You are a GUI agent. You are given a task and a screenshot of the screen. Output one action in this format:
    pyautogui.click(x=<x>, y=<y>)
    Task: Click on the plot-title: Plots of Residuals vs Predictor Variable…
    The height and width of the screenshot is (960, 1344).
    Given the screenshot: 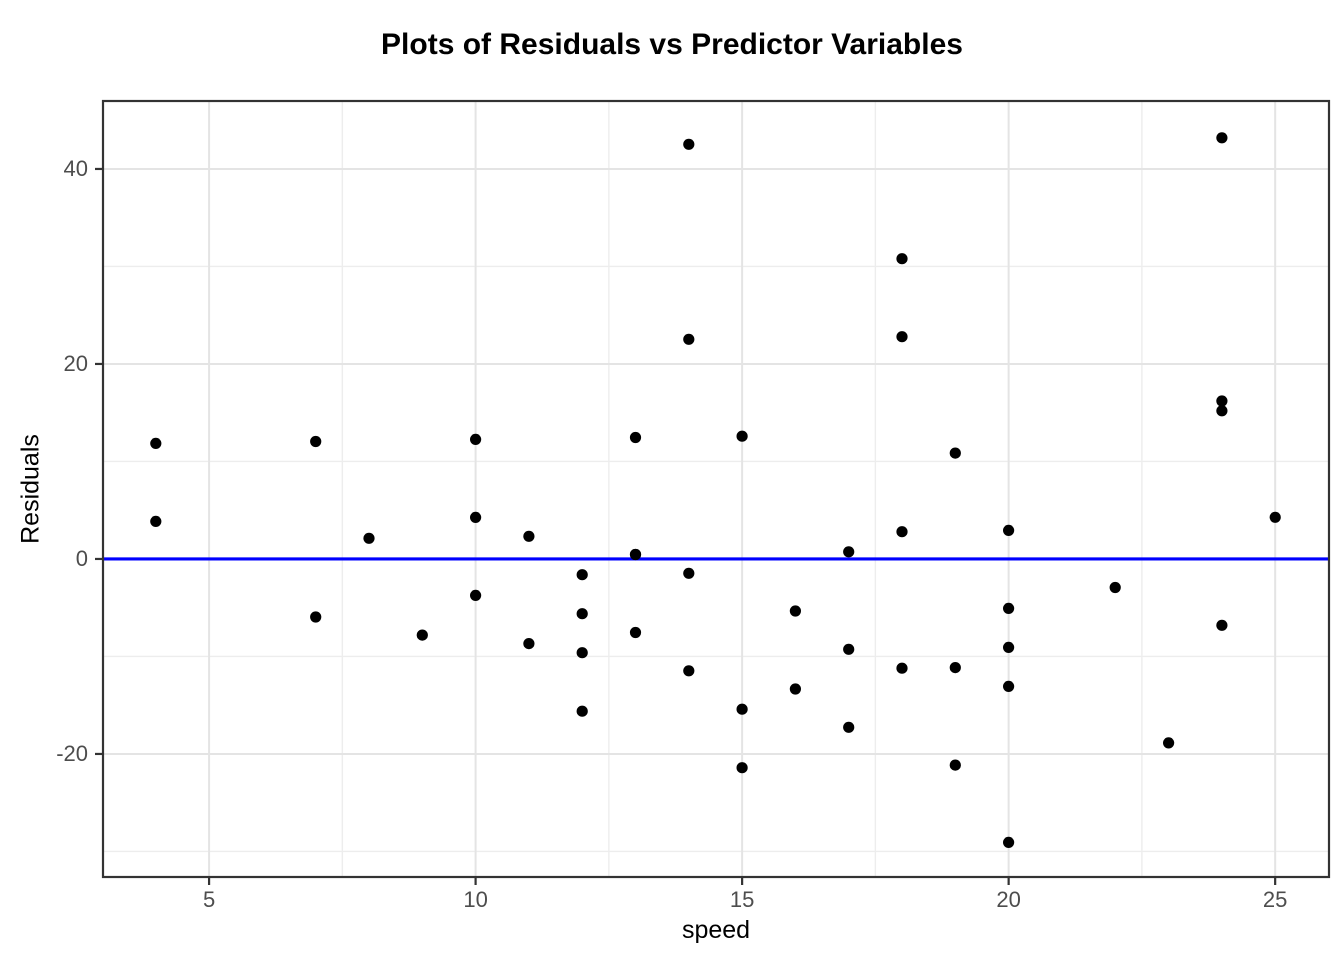 What is the action you would take?
    pyautogui.click(x=672, y=44)
    